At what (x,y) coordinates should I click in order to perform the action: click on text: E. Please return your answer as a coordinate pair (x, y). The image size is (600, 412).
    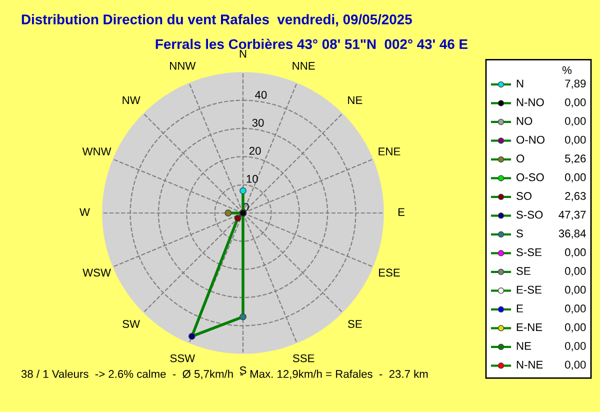
    Looking at the image, I should click on (519, 308).